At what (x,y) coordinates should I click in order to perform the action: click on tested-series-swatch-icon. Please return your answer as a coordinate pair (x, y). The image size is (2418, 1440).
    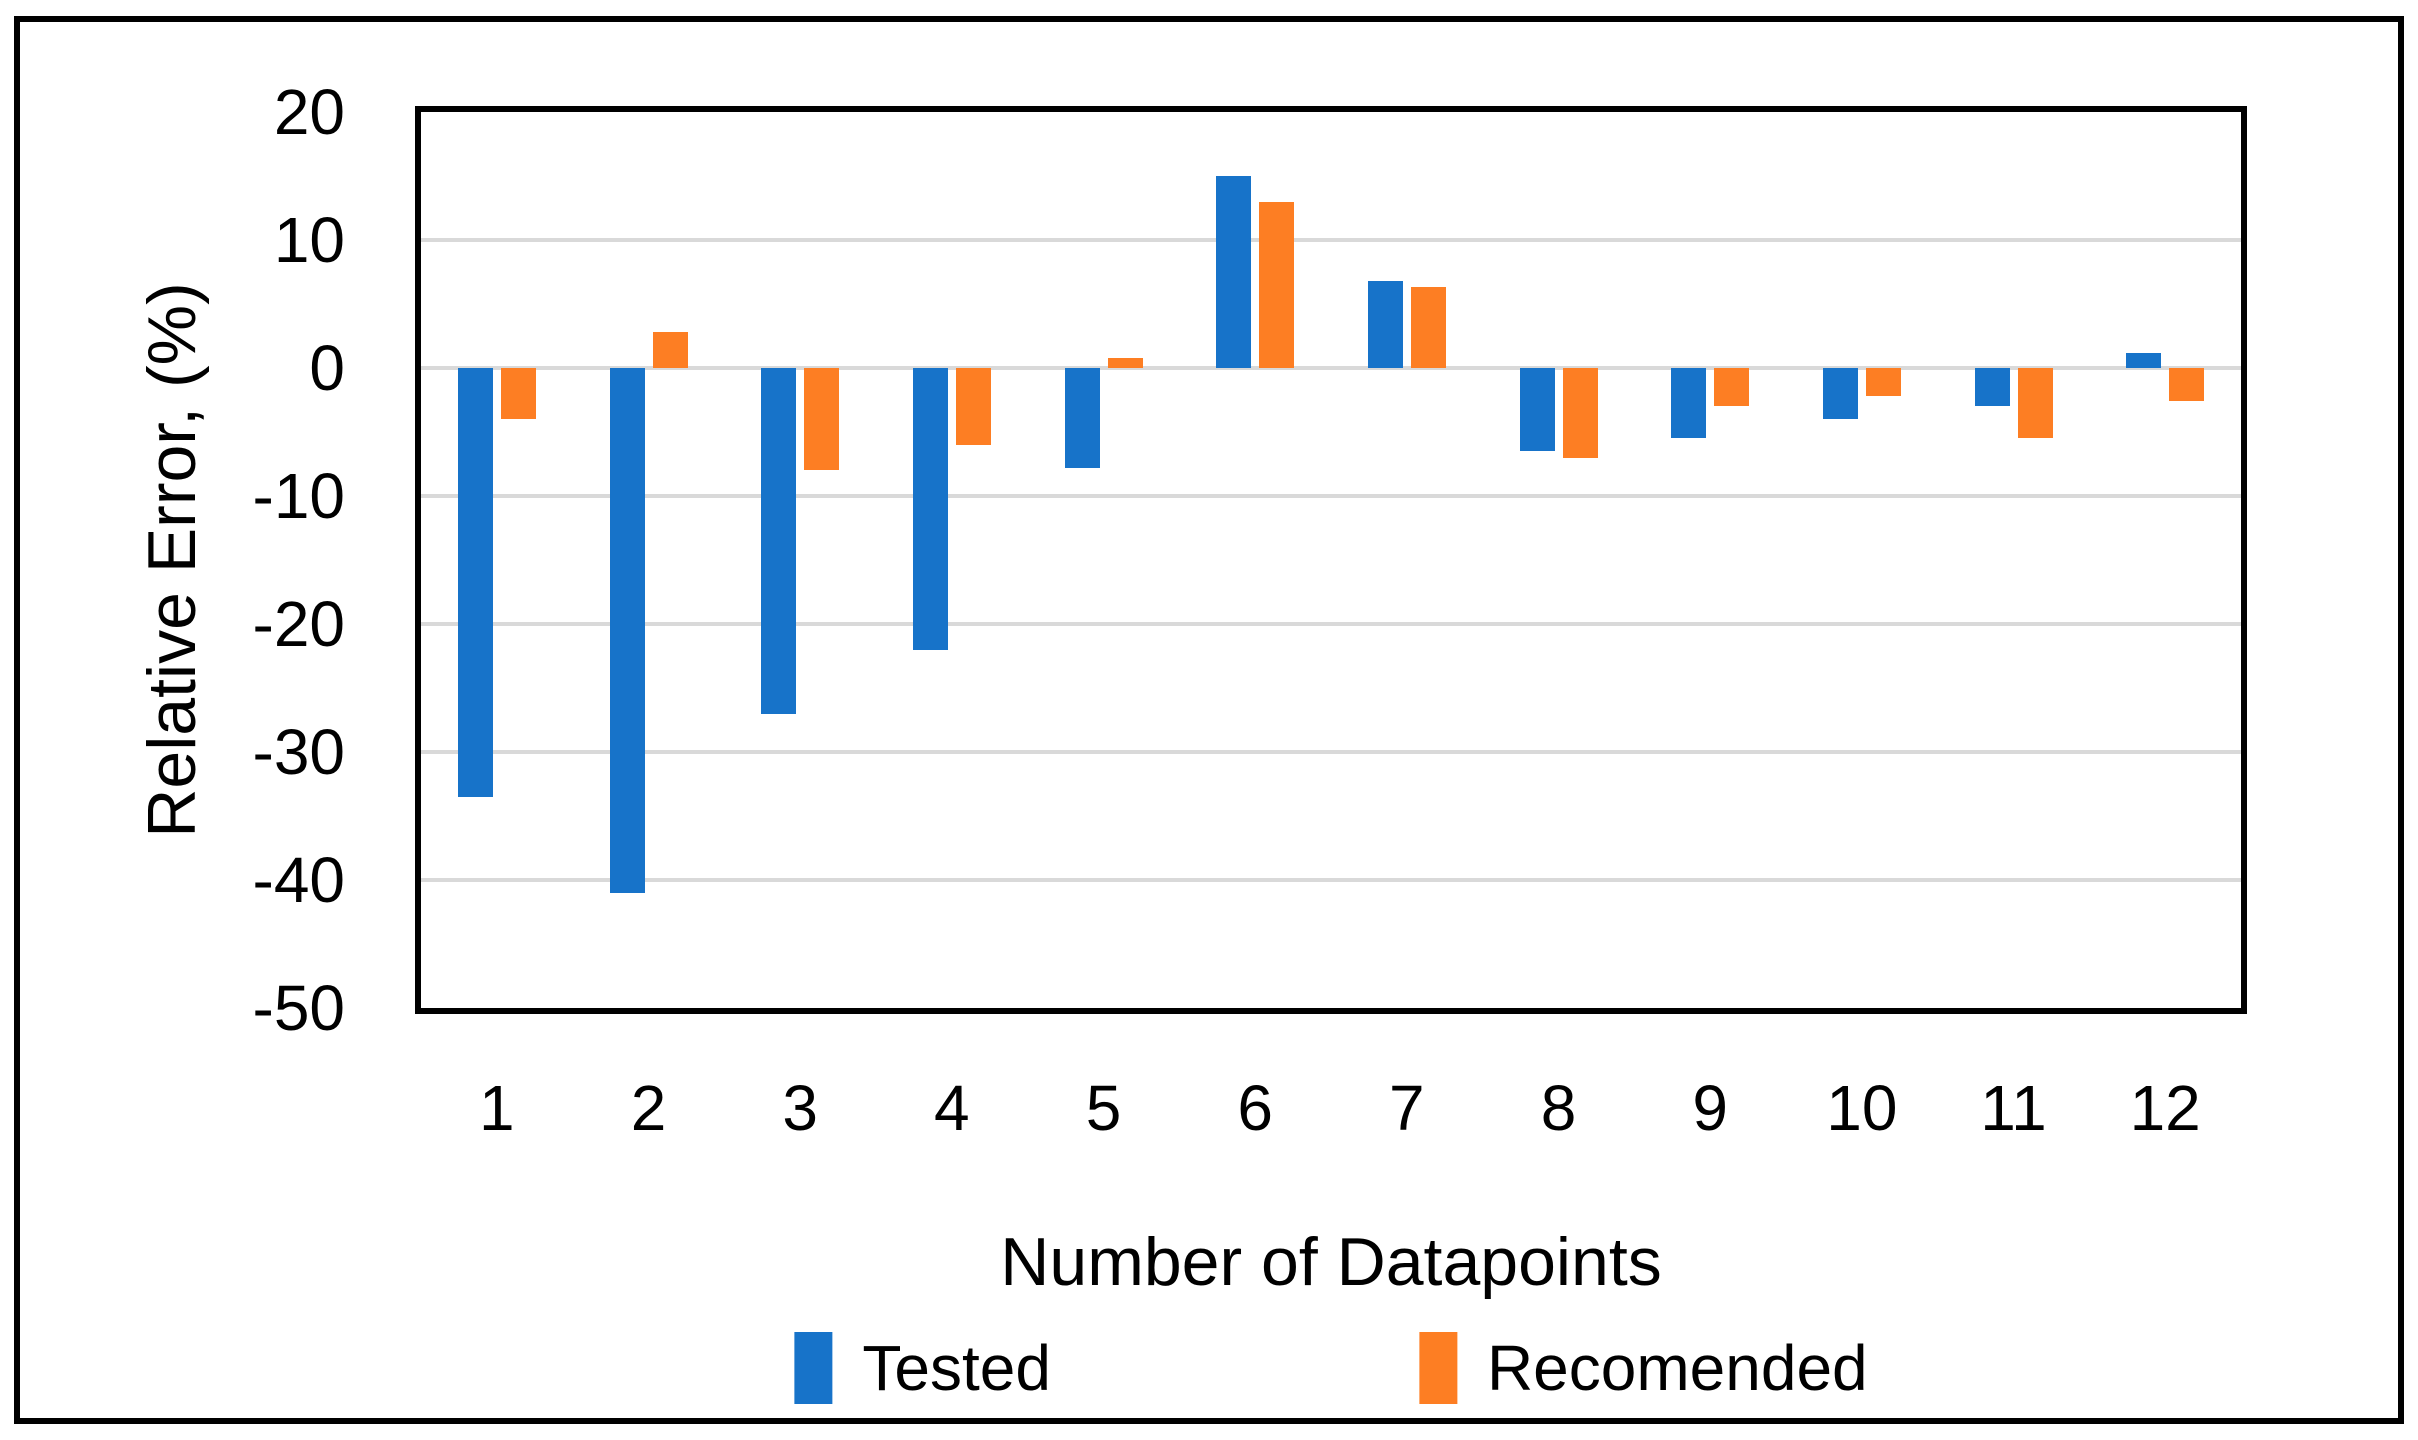
    Looking at the image, I should click on (813, 1368).